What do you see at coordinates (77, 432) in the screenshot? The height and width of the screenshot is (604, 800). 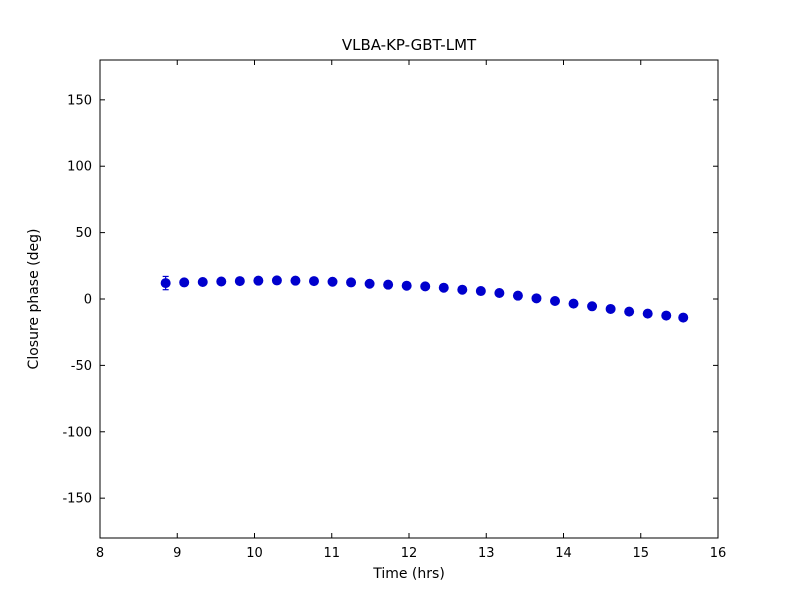 I see `y-tick-label: -100` at bounding box center [77, 432].